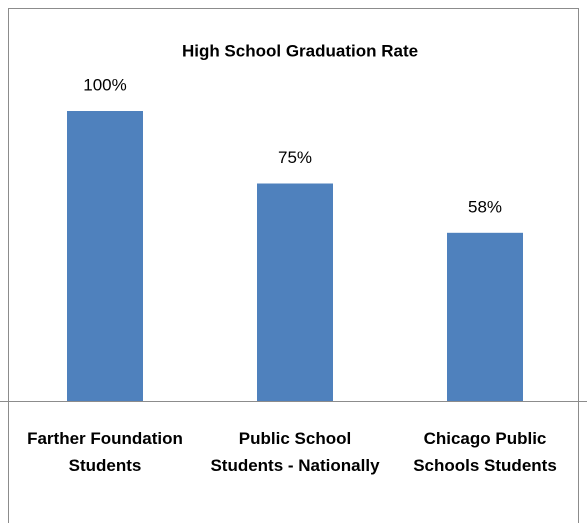 This screenshot has height=523, width=587. Describe the element at coordinates (295, 157) in the screenshot. I see `data-label: 75%` at that location.